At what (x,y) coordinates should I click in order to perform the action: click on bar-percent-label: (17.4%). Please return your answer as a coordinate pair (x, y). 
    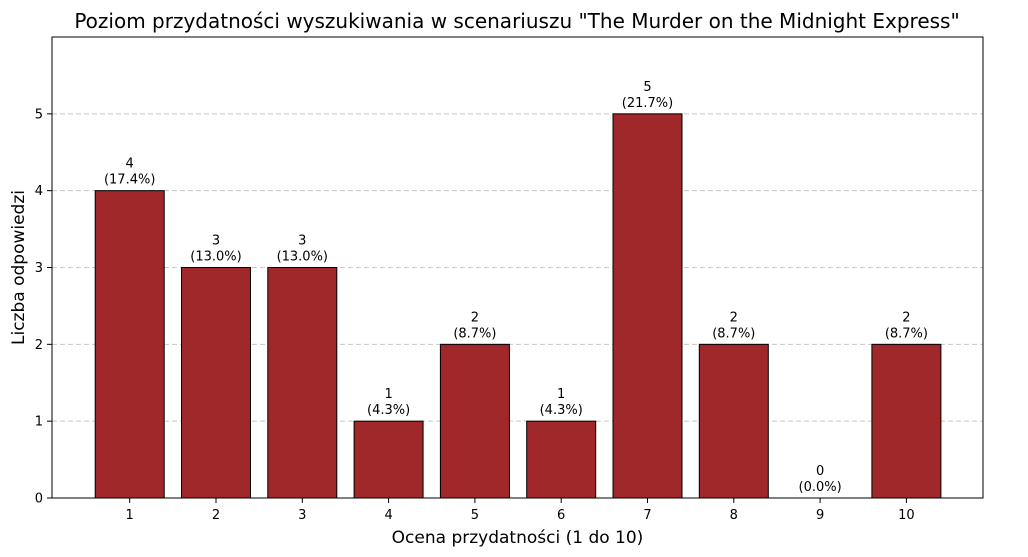
    Looking at the image, I should click on (129, 180).